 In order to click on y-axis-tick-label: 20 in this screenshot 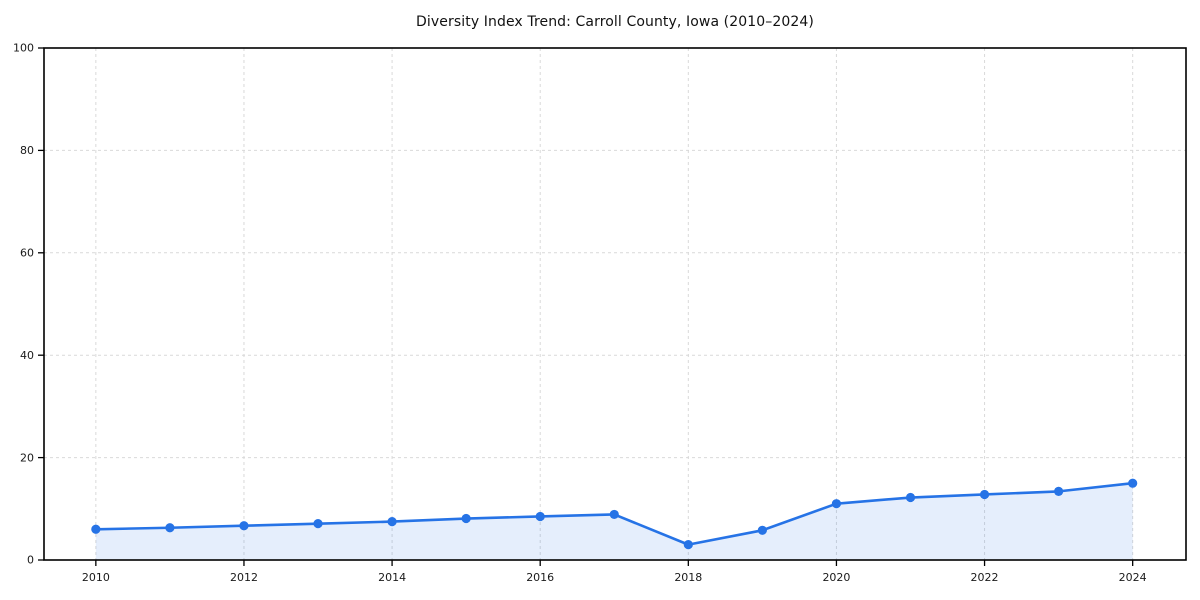, I will do `click(27, 457)`.